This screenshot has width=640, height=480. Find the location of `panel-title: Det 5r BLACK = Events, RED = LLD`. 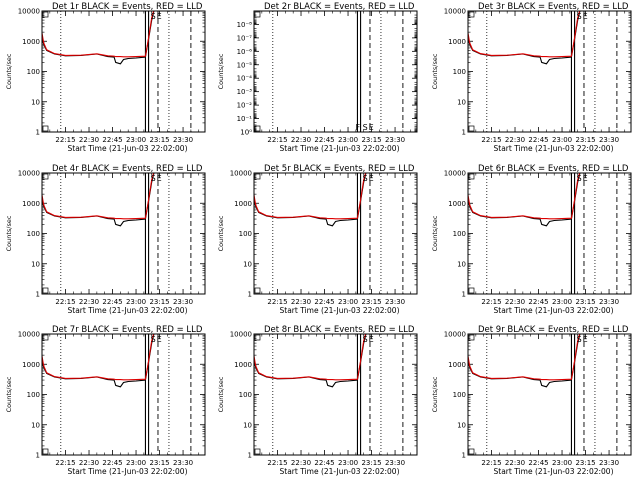

panel-title: Det 5r BLACK = Events, RED = LLD is located at coordinates (339, 169).